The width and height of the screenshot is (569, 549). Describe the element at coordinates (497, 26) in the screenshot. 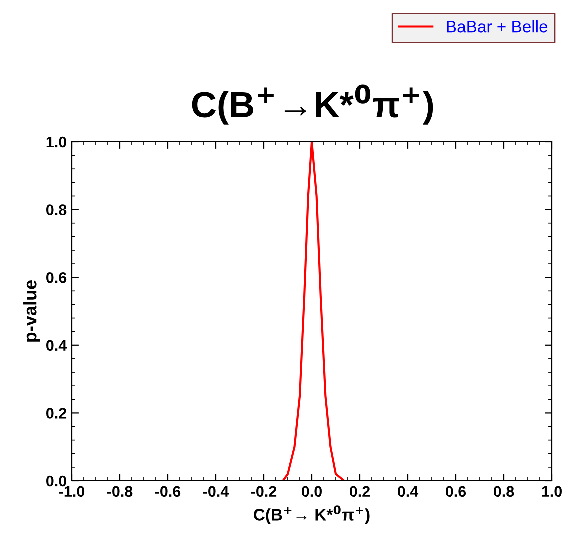

I see `legend-label: BaBar + Belle` at that location.